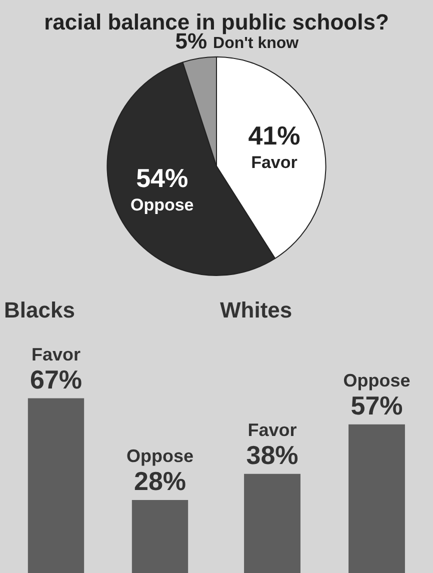  I want to click on data-label: 41%, so click(274, 135).